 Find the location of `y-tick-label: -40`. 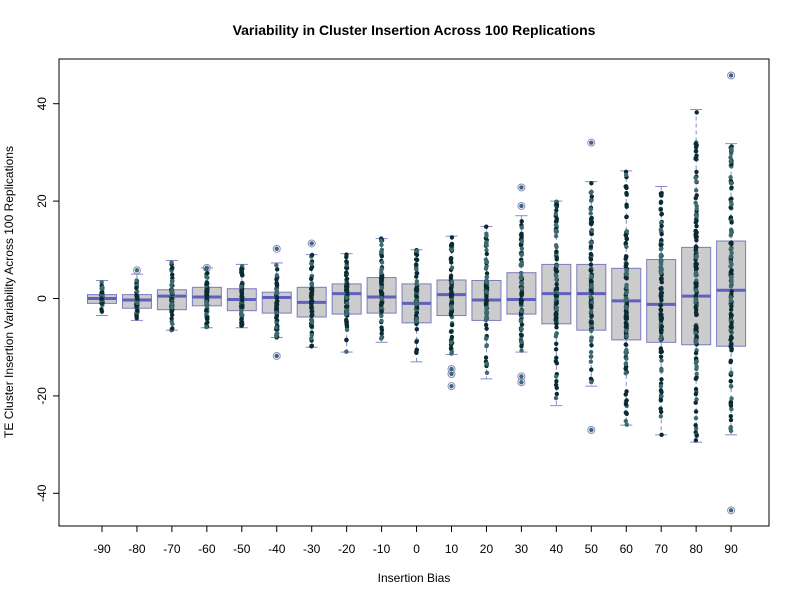

y-tick-label: -40 is located at coordinates (42, 493).